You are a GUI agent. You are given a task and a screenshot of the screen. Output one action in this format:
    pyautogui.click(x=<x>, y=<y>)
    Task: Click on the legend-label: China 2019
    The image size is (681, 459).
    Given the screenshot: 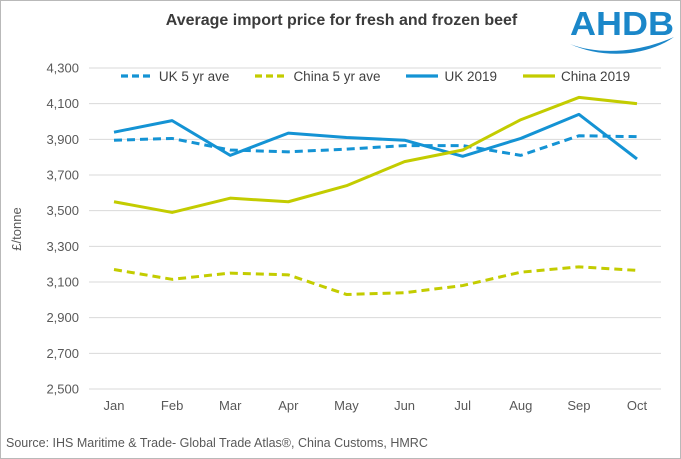 What is the action you would take?
    pyautogui.click(x=596, y=76)
    